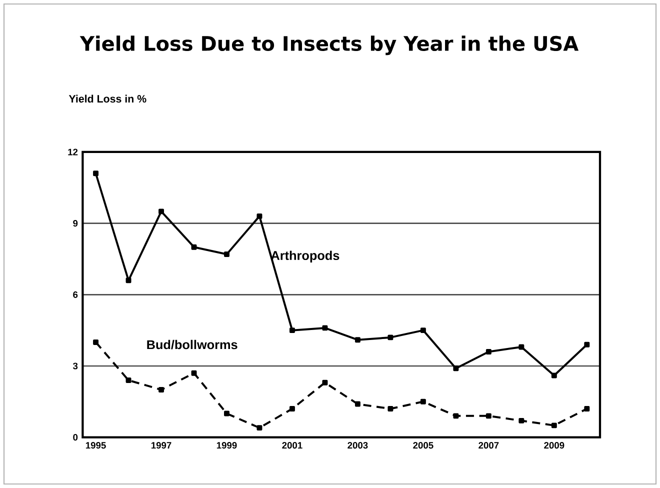 The height and width of the screenshot is (488, 660). What do you see at coordinates (329, 46) in the screenshot?
I see `chart-title: Yield Loss Due to Insects by Year in the USA` at bounding box center [329, 46].